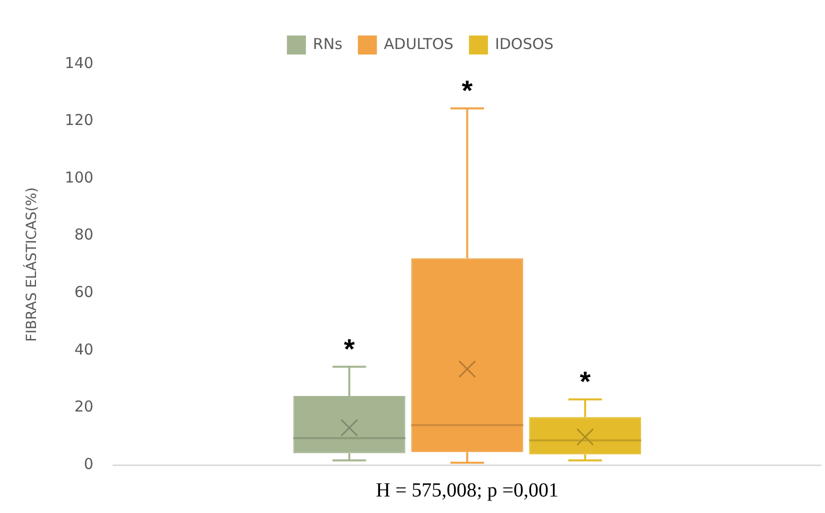  Describe the element at coordinates (79, 63) in the screenshot. I see `y-tick-label: 140` at that location.